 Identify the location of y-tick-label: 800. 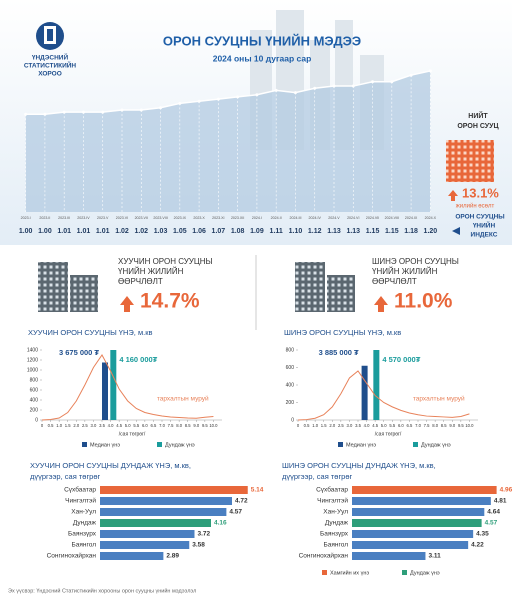
(34, 380).